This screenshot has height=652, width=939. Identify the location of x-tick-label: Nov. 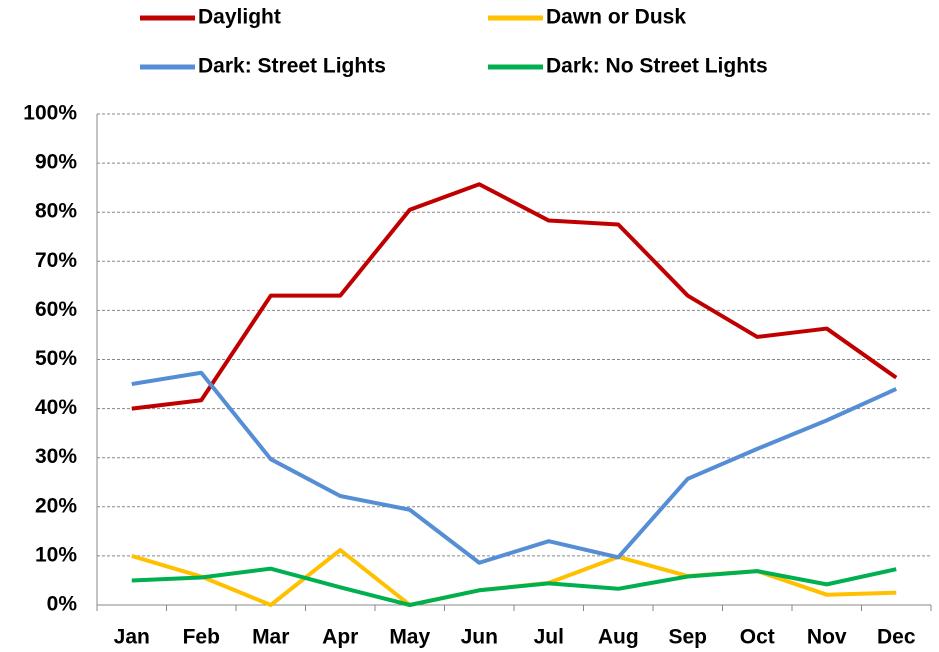
(827, 637).